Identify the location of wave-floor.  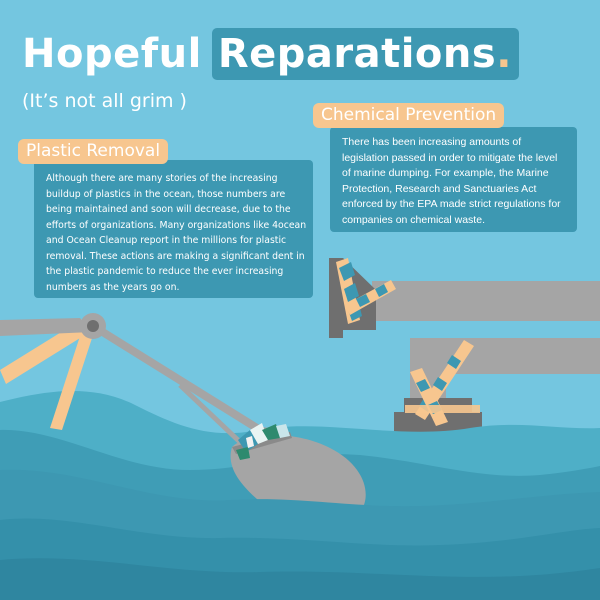
(300, 579).